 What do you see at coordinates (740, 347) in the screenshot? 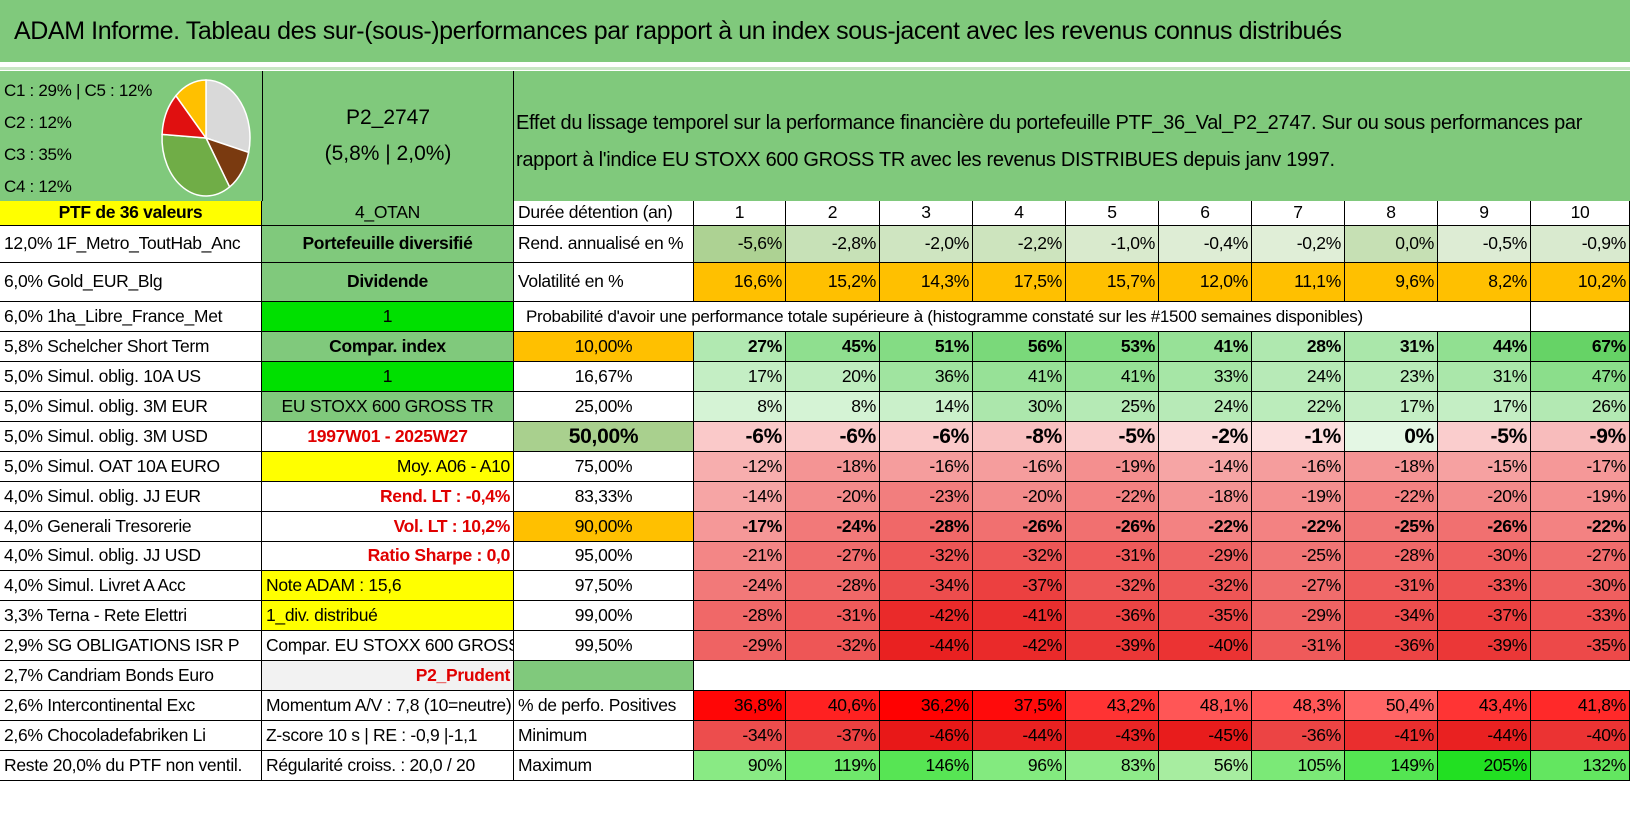
I see `probability-value: 27%` at bounding box center [740, 347].